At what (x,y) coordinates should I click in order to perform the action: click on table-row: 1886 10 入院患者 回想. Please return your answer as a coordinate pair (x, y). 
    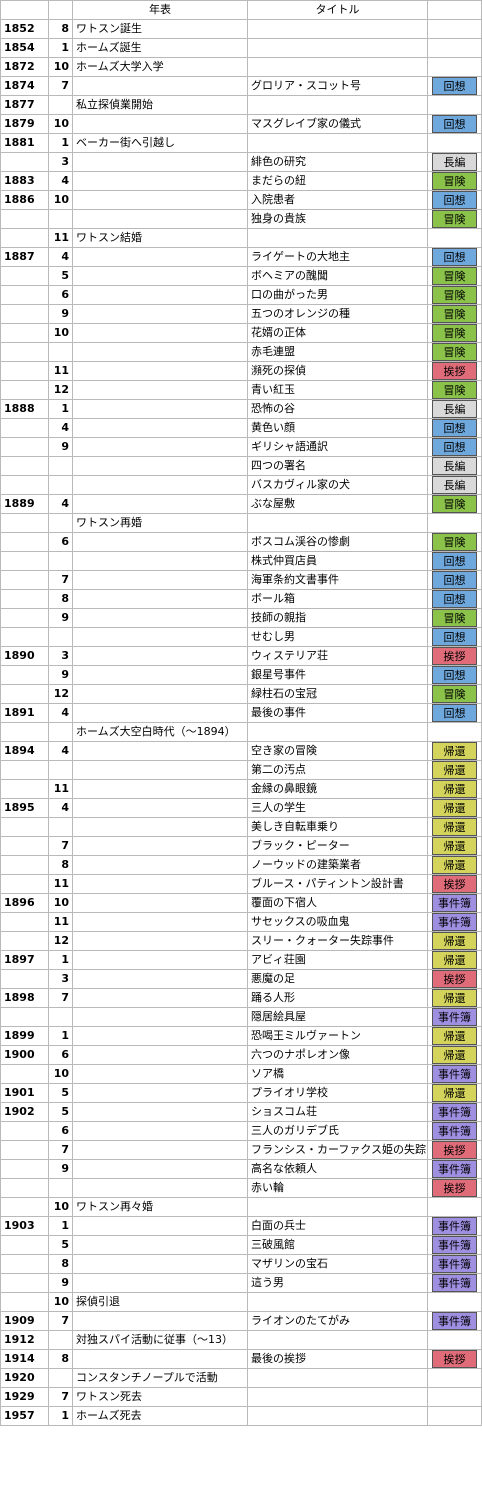
    Looking at the image, I should click on (241, 200).